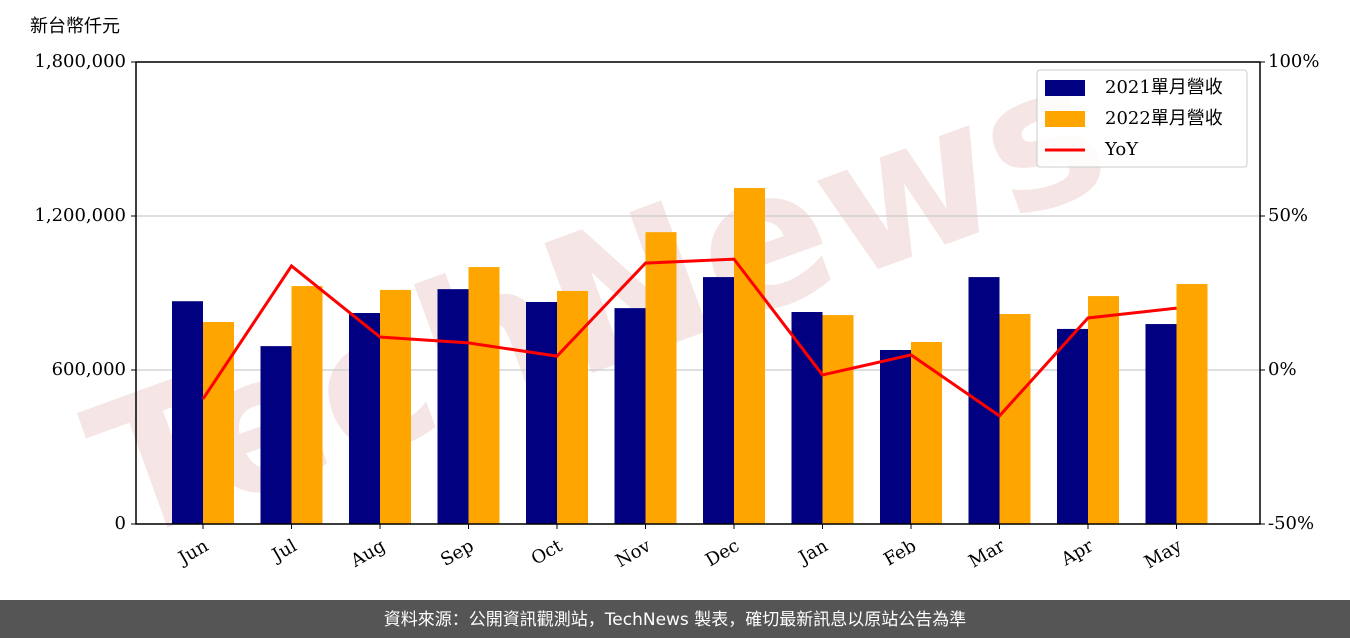 This screenshot has height=638, width=1350. What do you see at coordinates (1164, 118) in the screenshot?
I see `legend-label: 2022單月營收` at bounding box center [1164, 118].